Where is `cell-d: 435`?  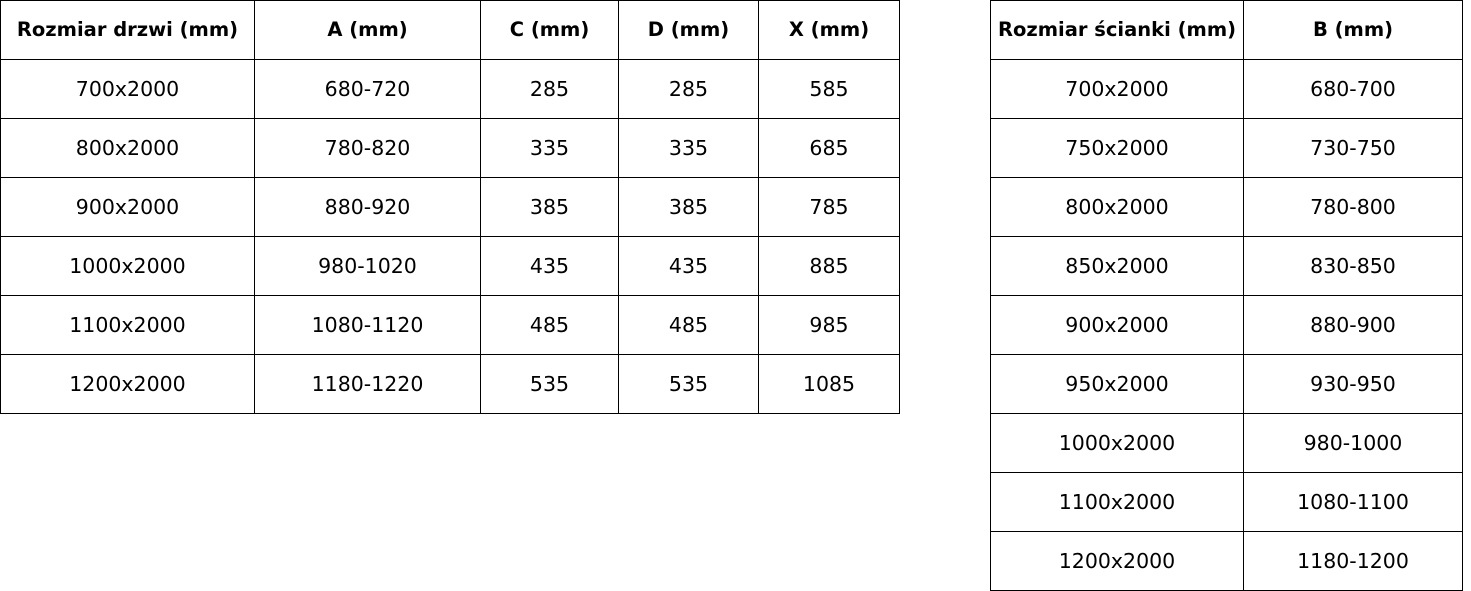
cell-d: 435 is located at coordinates (688, 266).